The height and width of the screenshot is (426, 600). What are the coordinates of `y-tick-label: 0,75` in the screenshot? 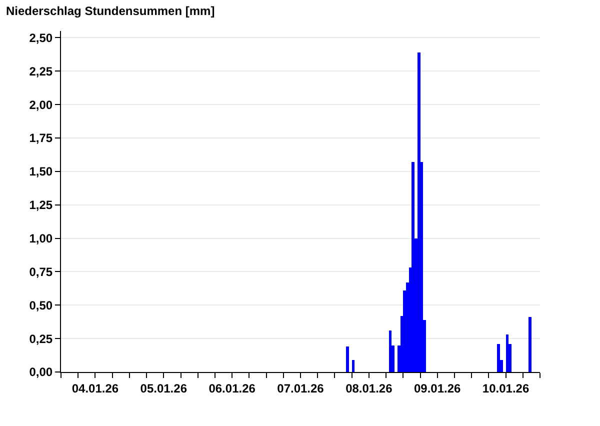 It's located at (41, 271).